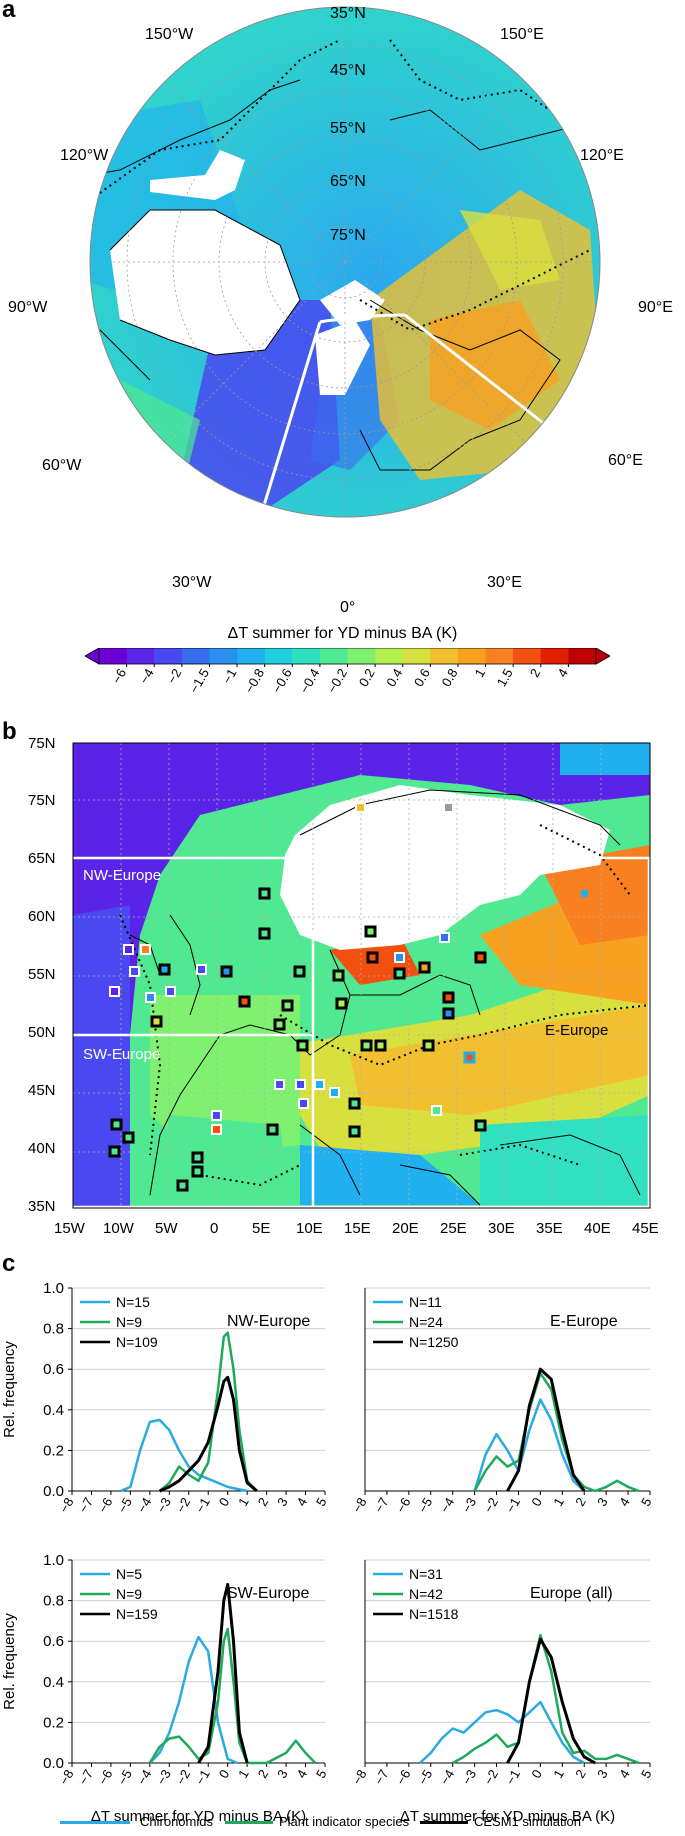  I want to click on lon-label: 10W, so click(118, 1228).